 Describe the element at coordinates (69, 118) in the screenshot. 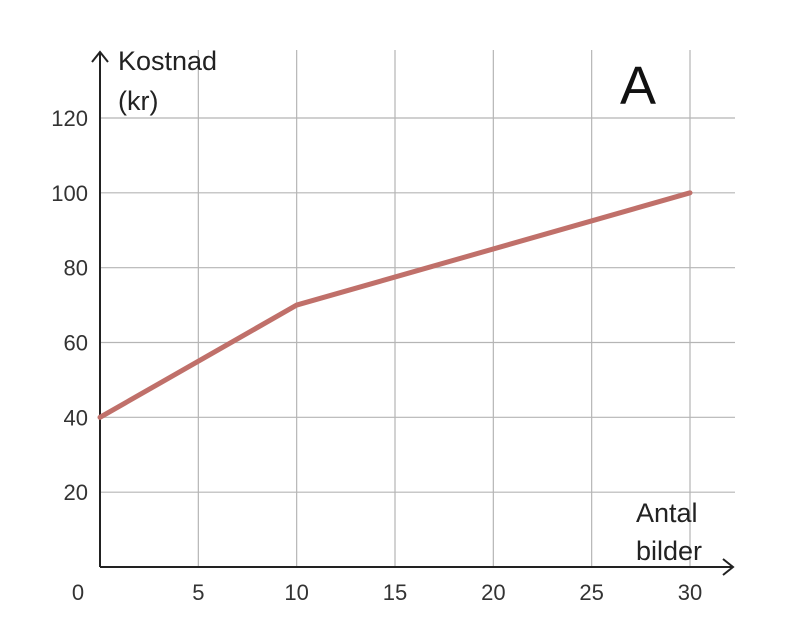

I see `y-tick-label: 120` at that location.